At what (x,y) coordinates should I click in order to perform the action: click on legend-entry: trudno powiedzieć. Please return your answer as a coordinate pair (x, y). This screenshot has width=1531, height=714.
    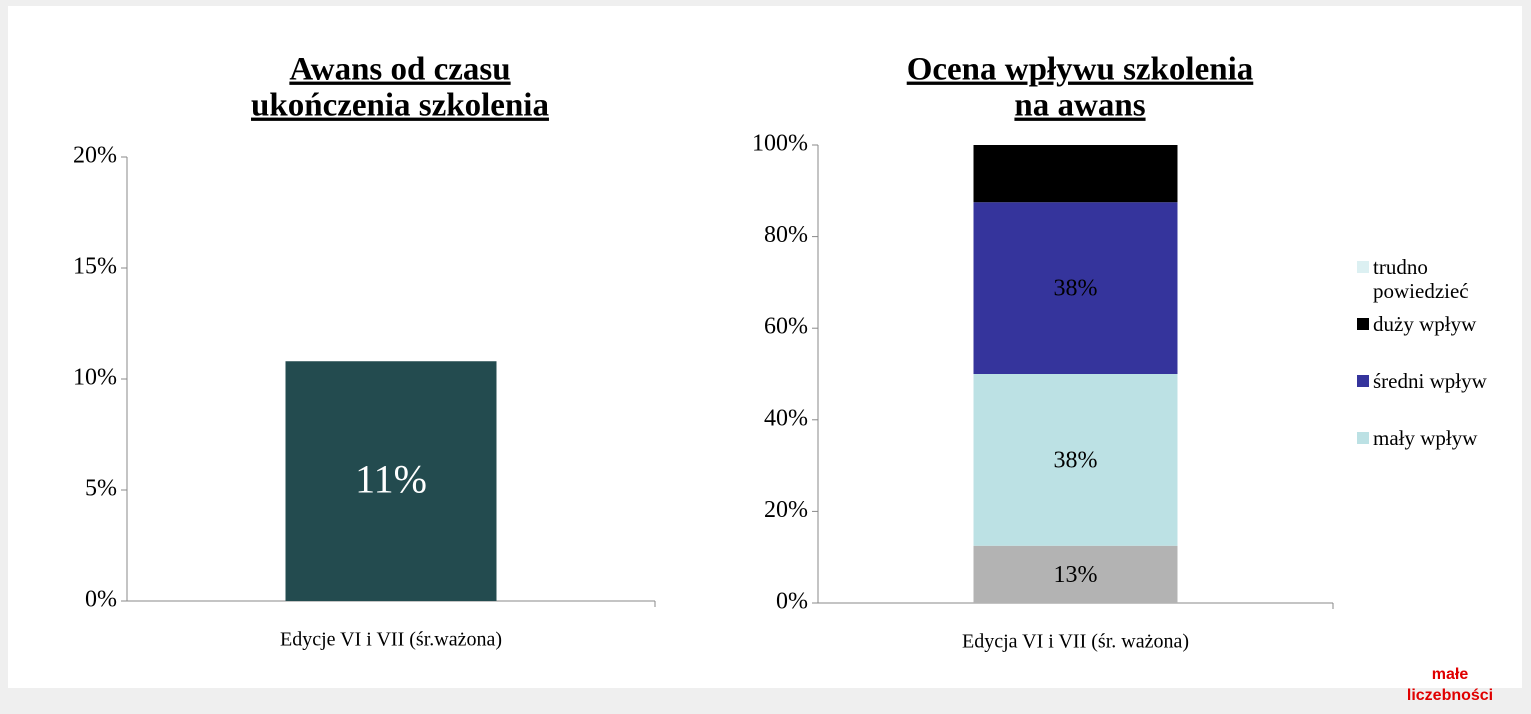
    Looking at the image, I should click on (1440, 279).